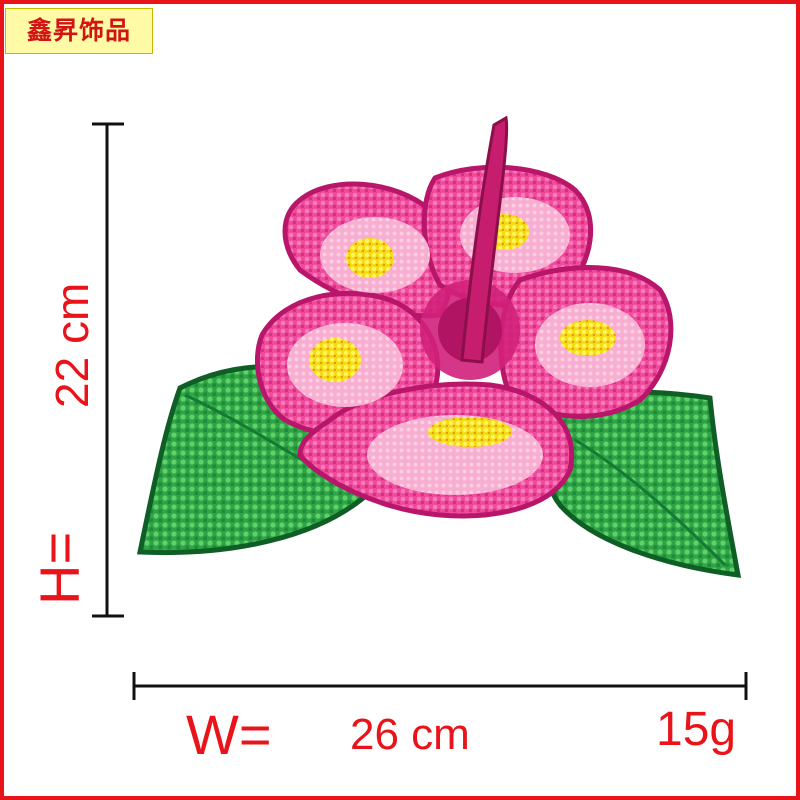 The image size is (800, 800). I want to click on weight-value: 15g, so click(696, 729).